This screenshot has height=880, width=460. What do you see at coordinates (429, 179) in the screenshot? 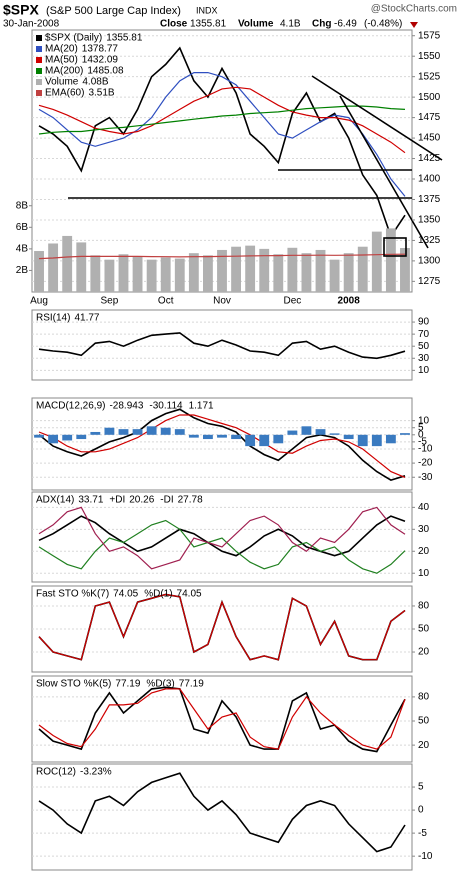
I see `y-tick-label: 1400` at bounding box center [429, 179].